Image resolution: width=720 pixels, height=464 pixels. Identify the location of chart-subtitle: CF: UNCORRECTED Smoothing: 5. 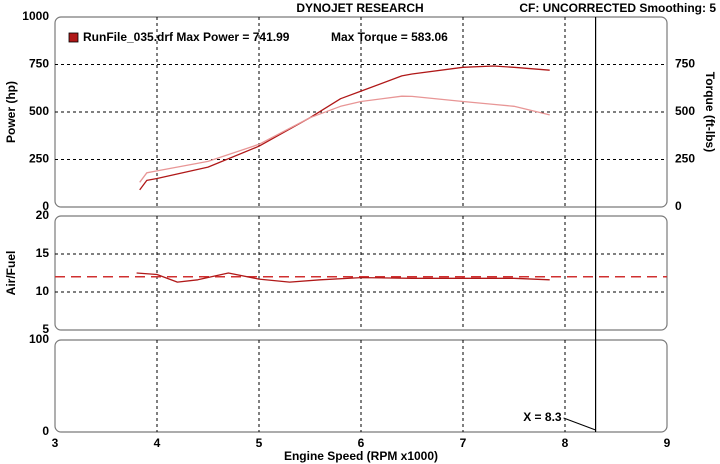
(617, 8).